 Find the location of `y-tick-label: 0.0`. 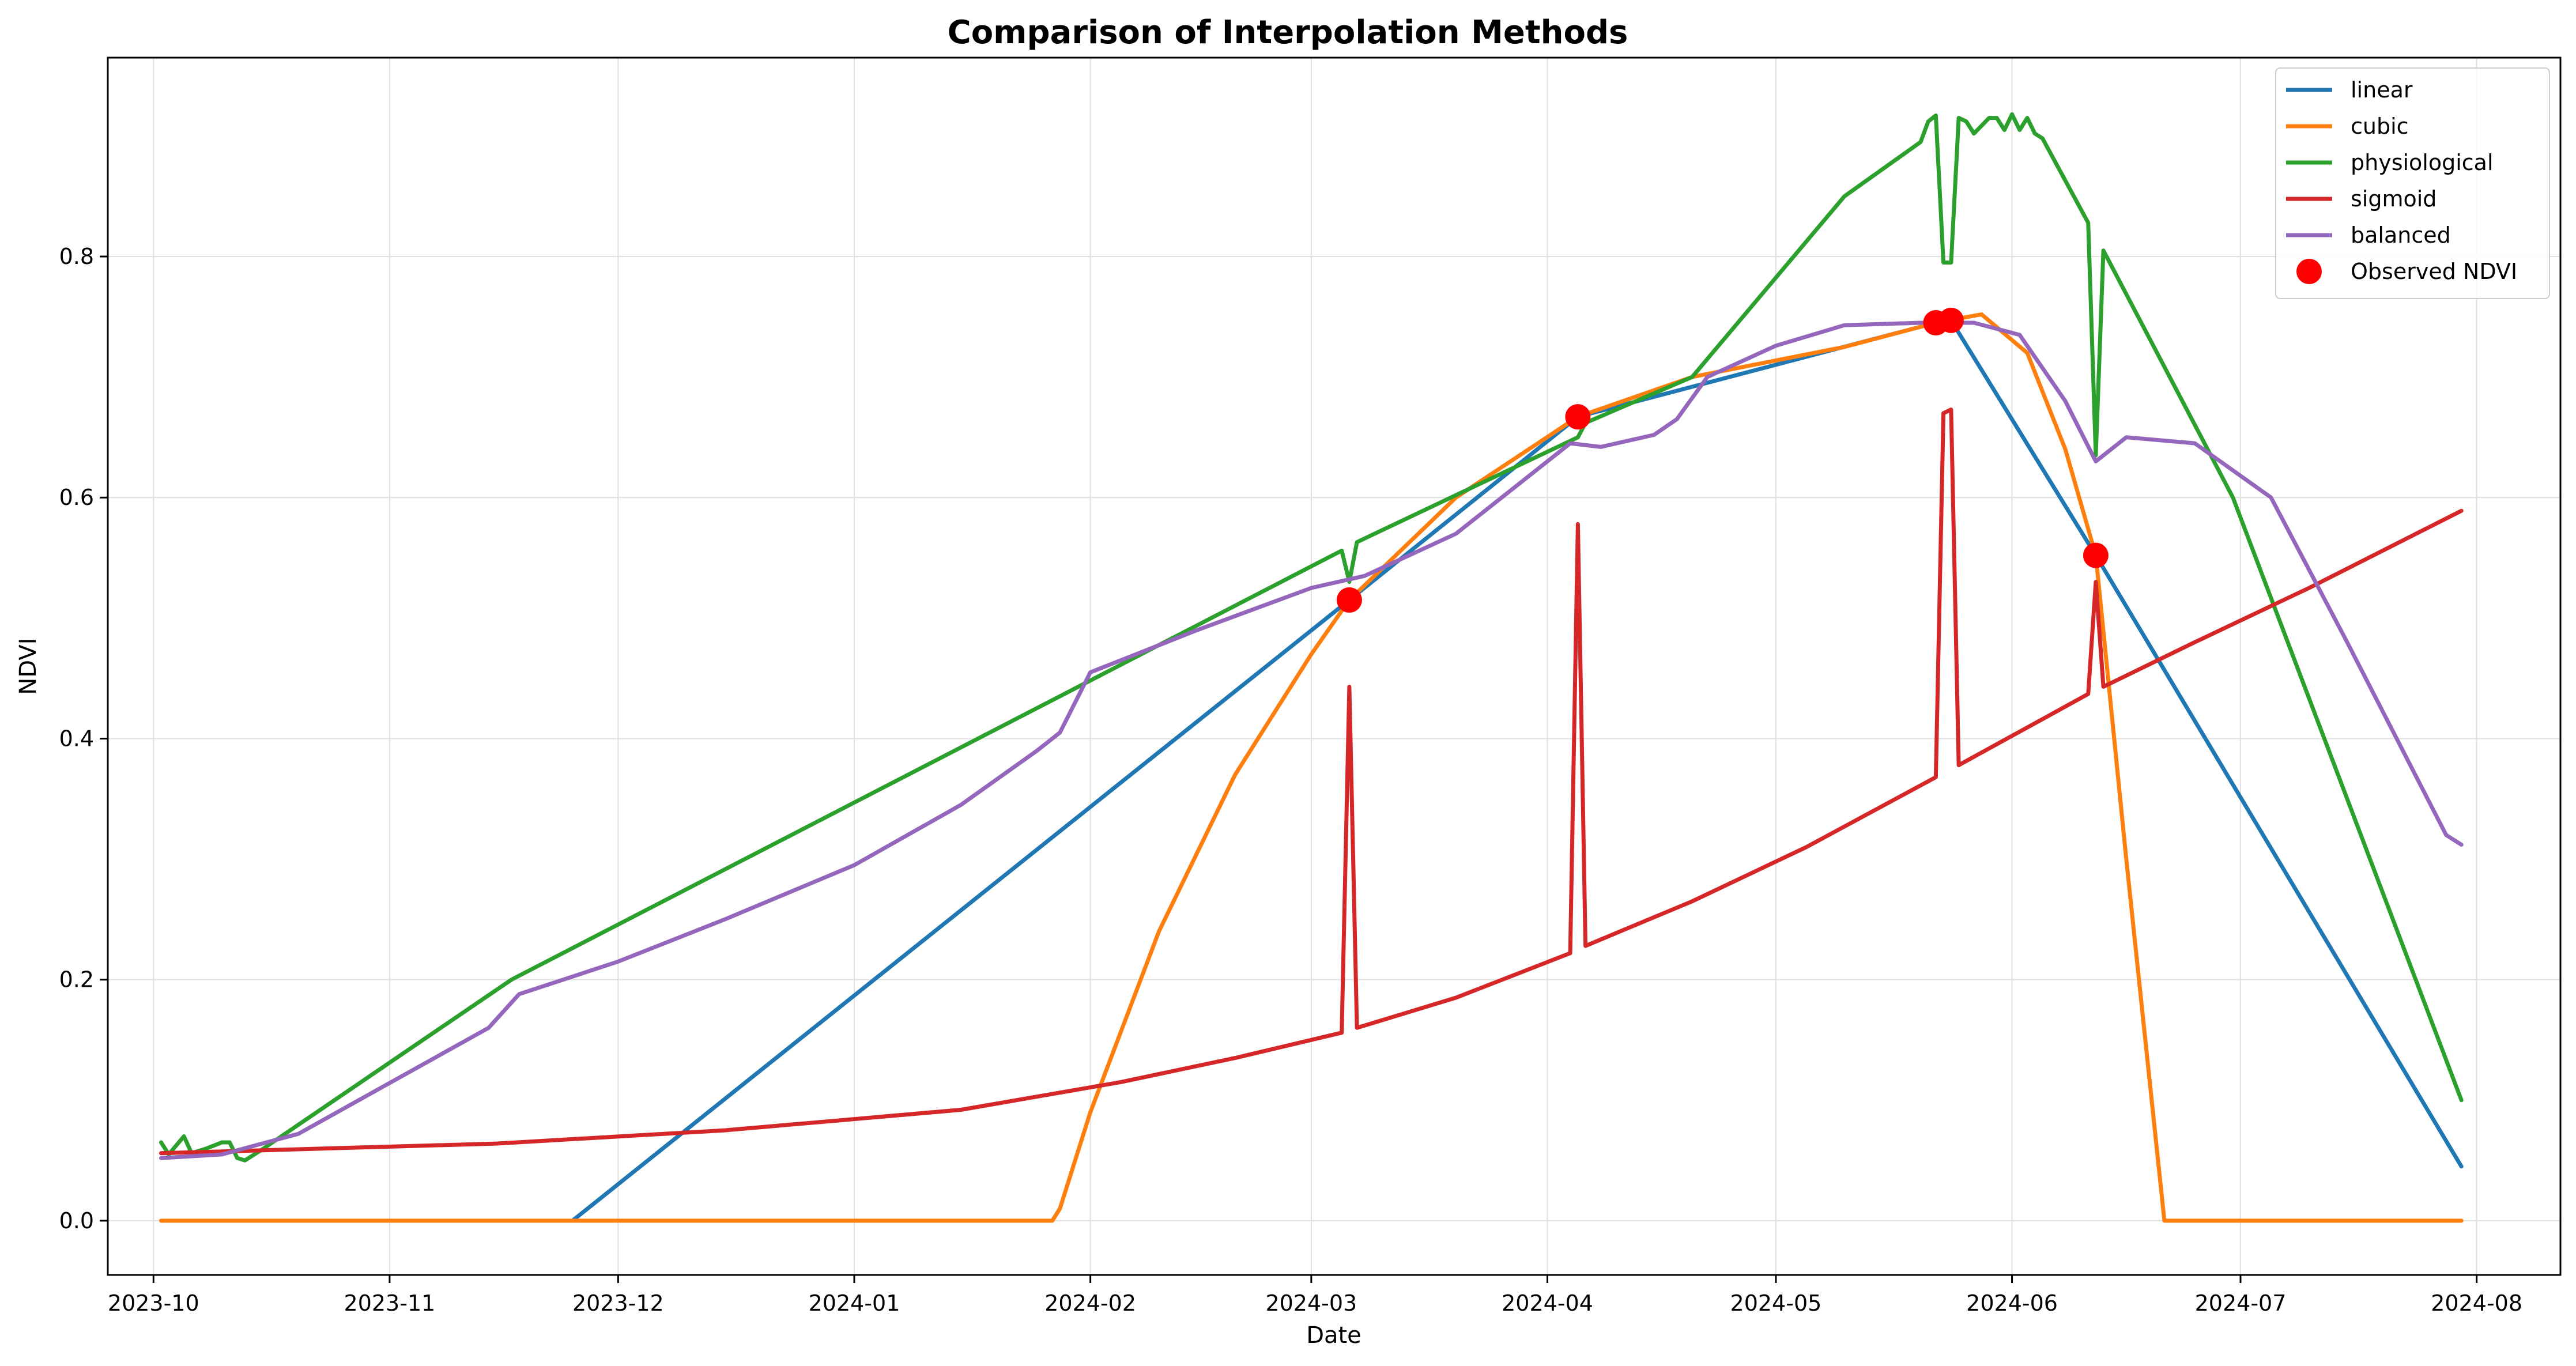

y-tick-label: 0.0 is located at coordinates (76, 1220).